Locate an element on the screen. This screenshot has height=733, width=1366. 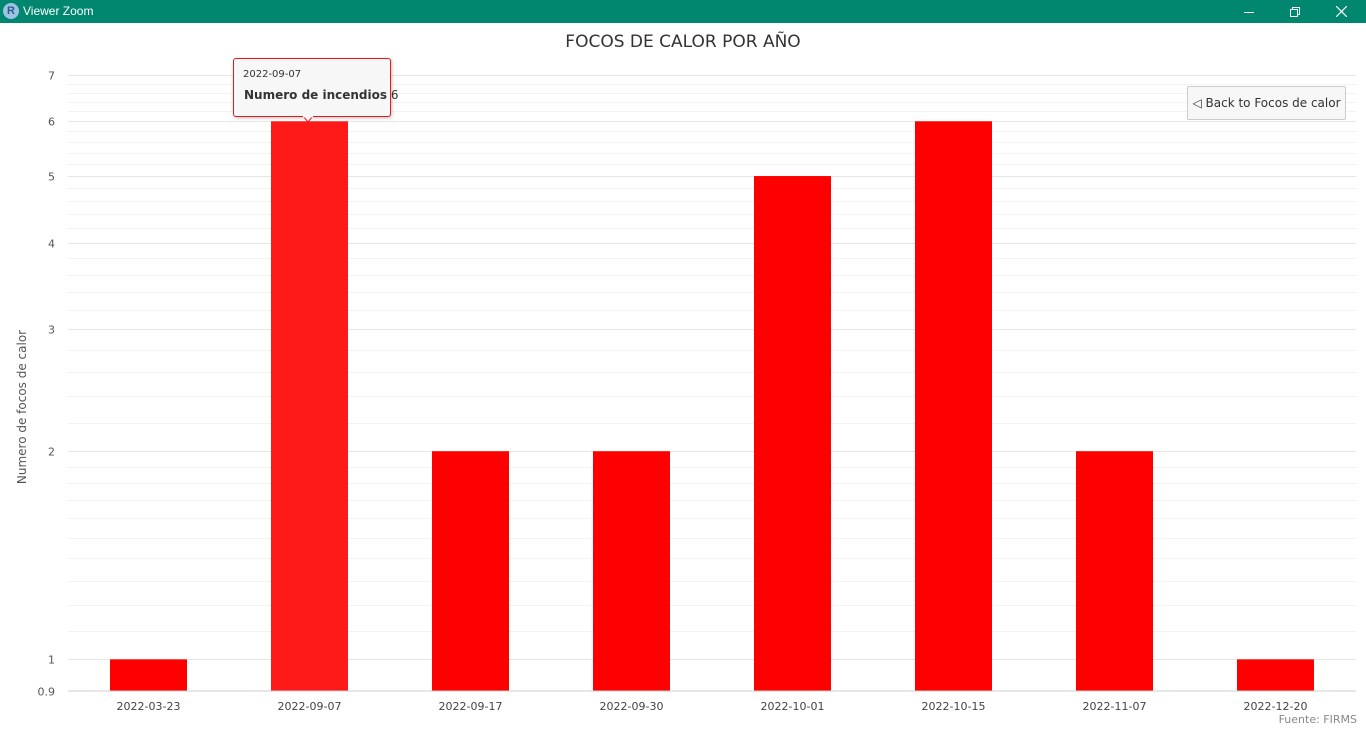
x-tick-label: 2022-10-15 is located at coordinates (954, 706).